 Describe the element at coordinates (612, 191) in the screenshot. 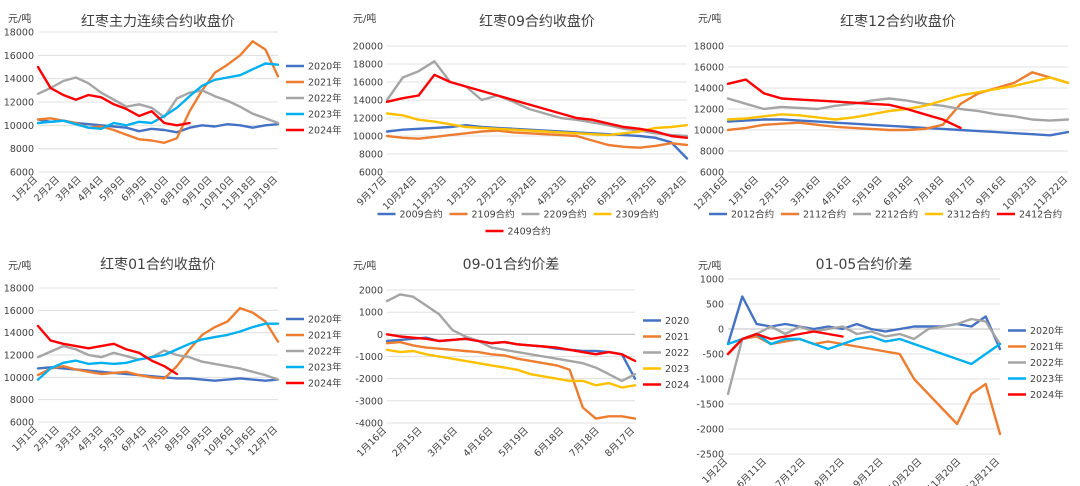

I see `x-tick-label: 6月25日` at that location.